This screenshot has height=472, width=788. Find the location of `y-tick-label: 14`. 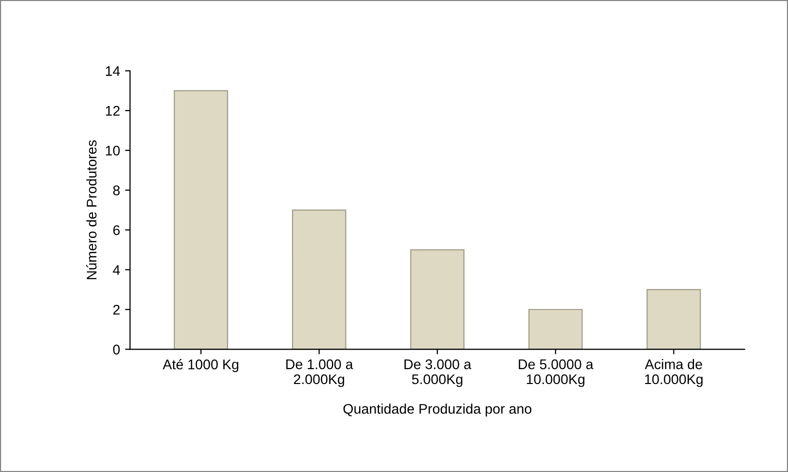

y-tick-label: 14 is located at coordinates (113, 71).